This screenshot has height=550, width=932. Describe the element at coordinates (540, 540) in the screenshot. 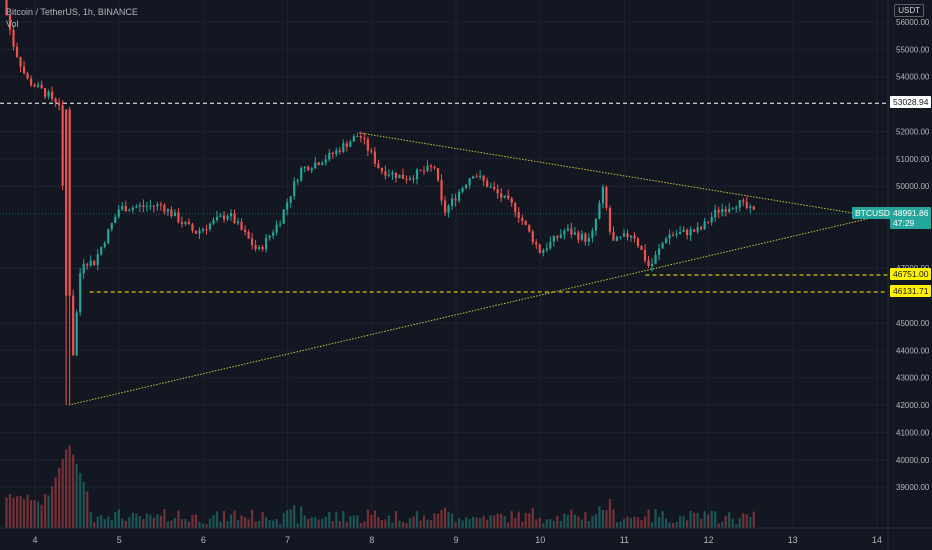

I see `time-tick-label: 10` at that location.